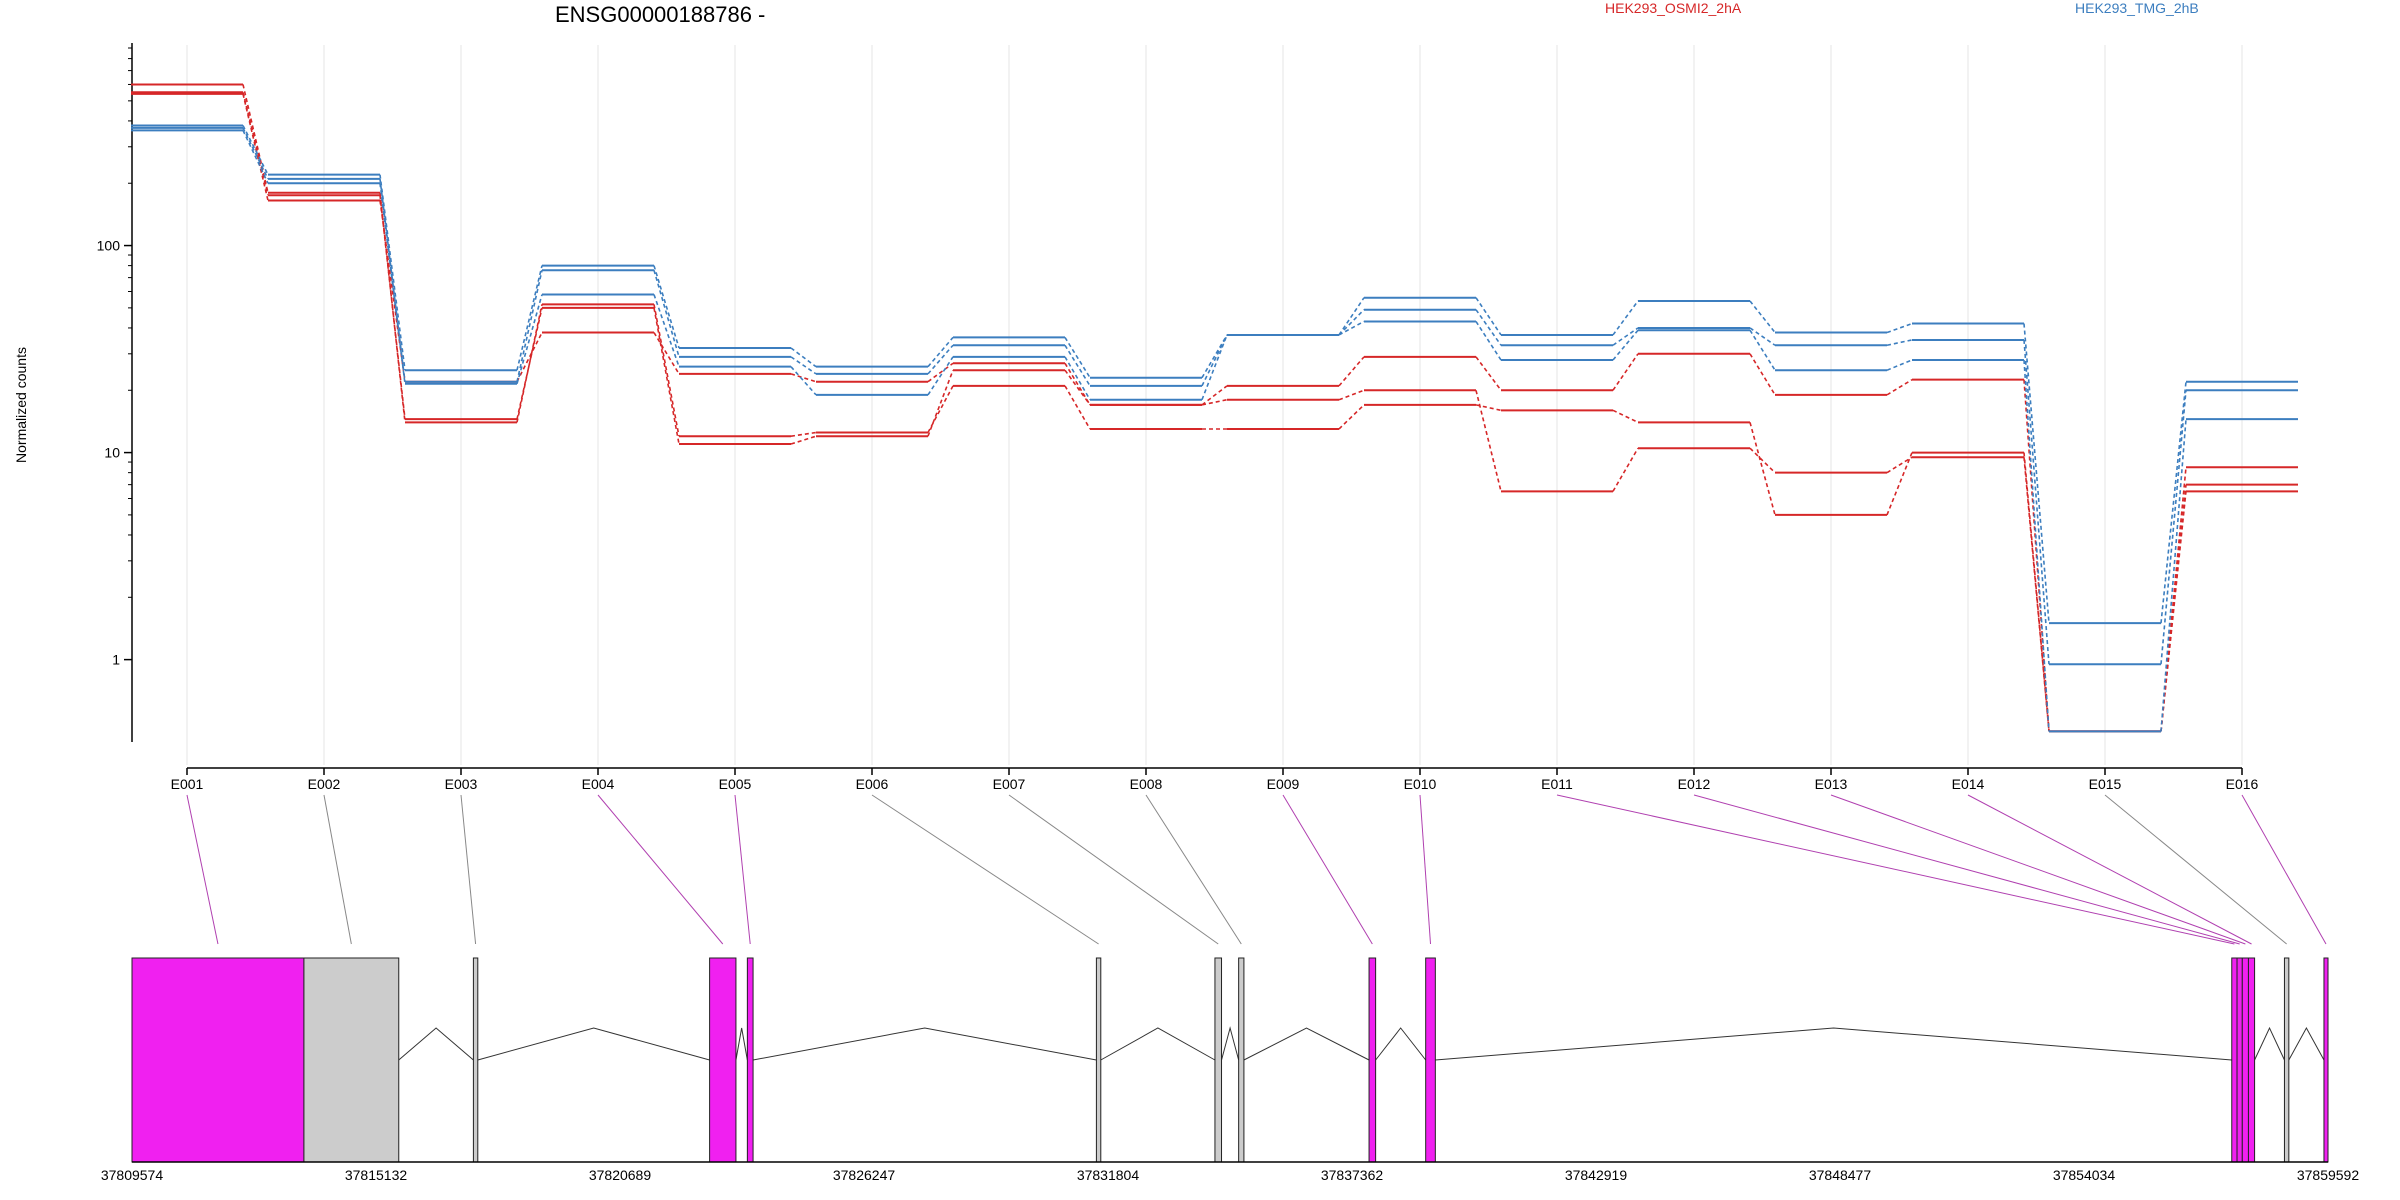 The height and width of the screenshot is (1200, 2400). What do you see at coordinates (1241, 1060) in the screenshot?
I see `exon-box-e008` at bounding box center [1241, 1060].